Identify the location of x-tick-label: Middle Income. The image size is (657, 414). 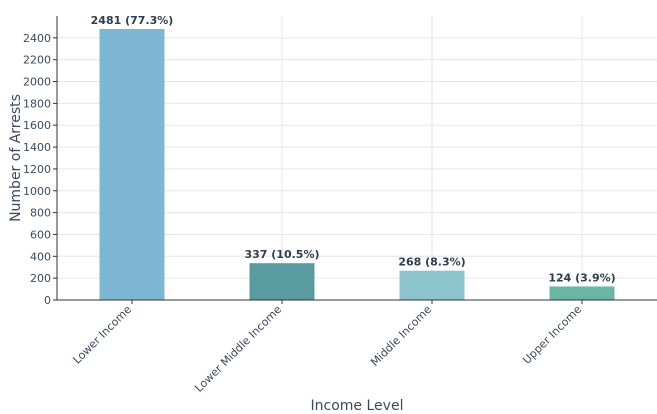
(401, 336).